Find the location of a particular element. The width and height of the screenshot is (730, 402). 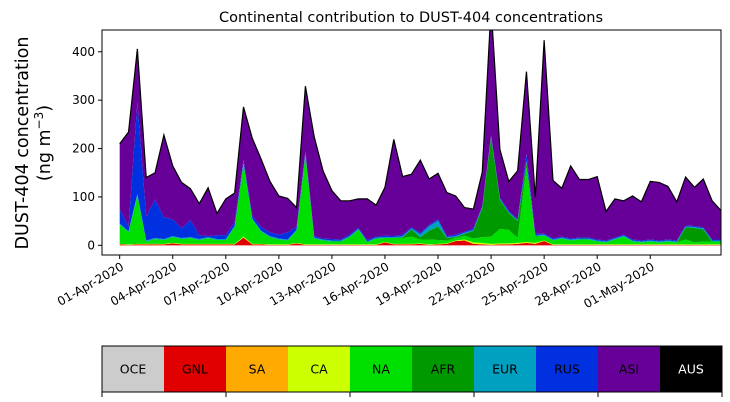

legend-label-afr: AFR is located at coordinates (443, 369).